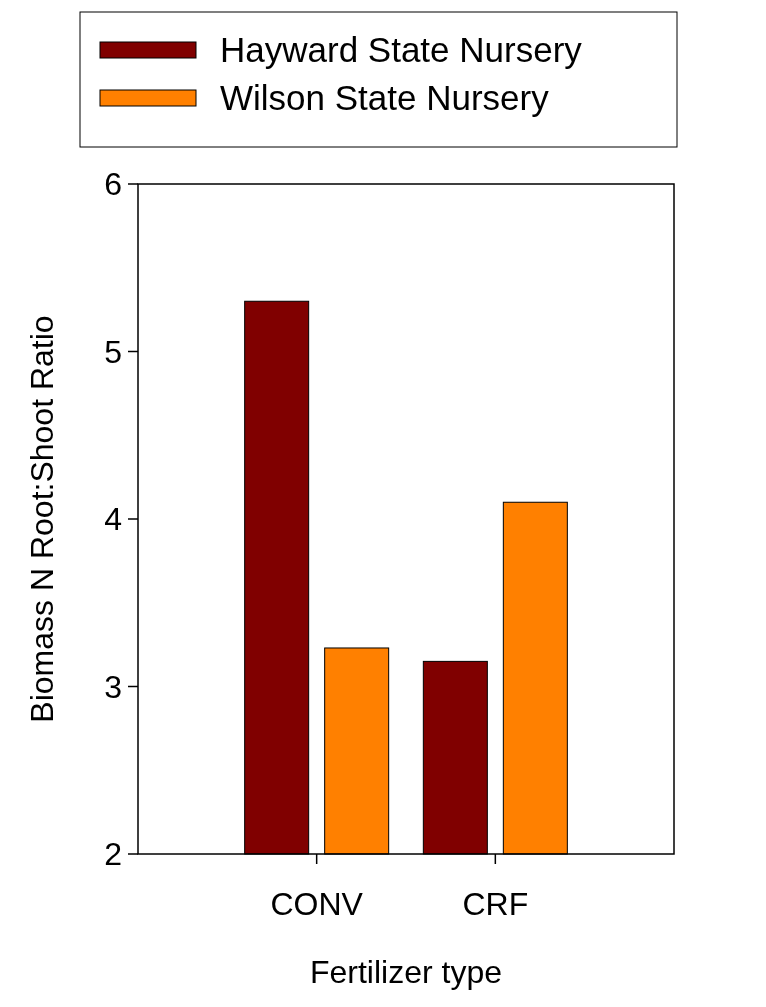 The image size is (766, 1007). What do you see at coordinates (401, 50) in the screenshot?
I see `legend-label: Hayward State Nursery` at bounding box center [401, 50].